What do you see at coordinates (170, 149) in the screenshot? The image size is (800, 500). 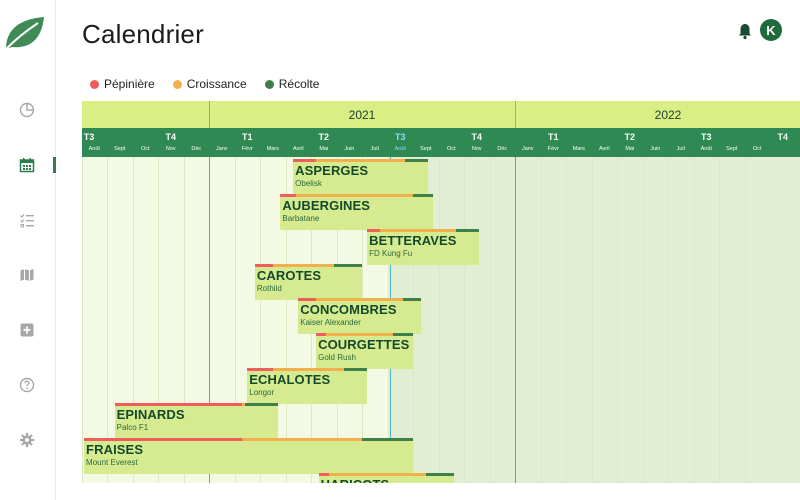 I see `month-label: Nov` at bounding box center [170, 149].